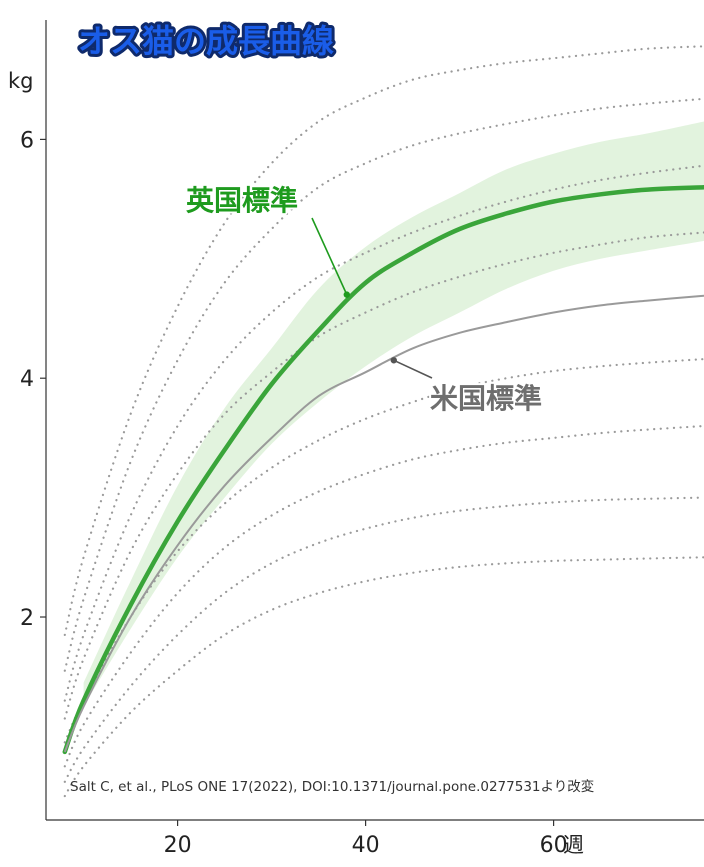  I want to click on y-tick-label-2: 2, so click(27, 618).